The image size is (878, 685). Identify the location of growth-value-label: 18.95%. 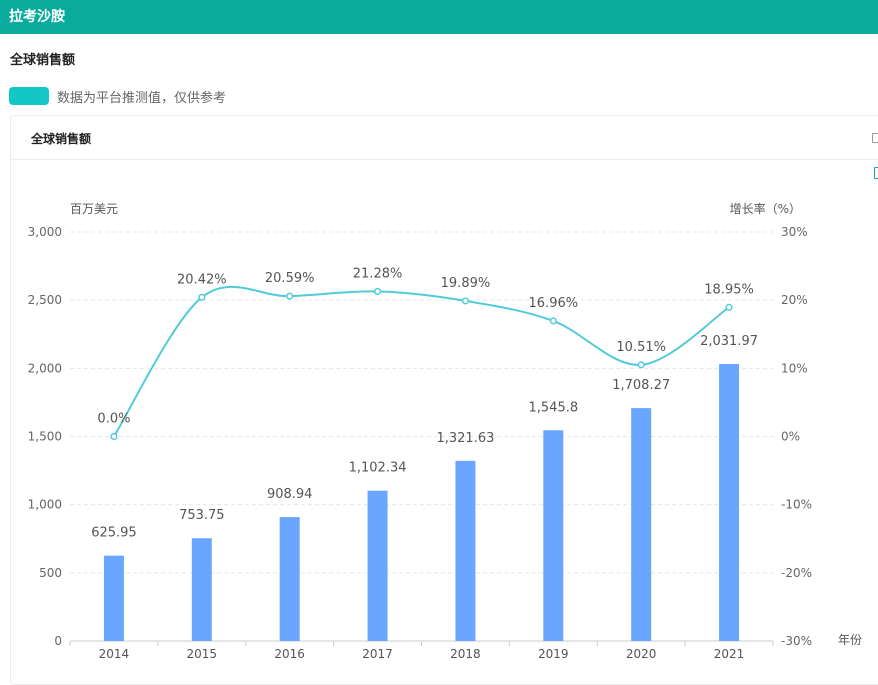
(729, 289).